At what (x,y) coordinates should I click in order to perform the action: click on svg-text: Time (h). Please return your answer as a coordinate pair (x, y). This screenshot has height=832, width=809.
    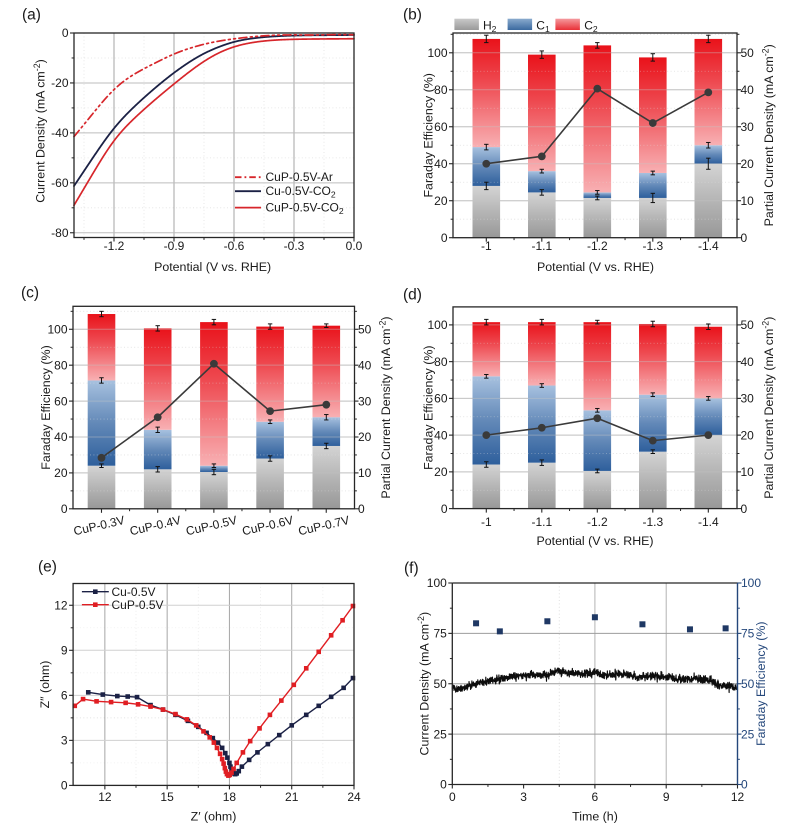
    Looking at the image, I should click on (595, 816).